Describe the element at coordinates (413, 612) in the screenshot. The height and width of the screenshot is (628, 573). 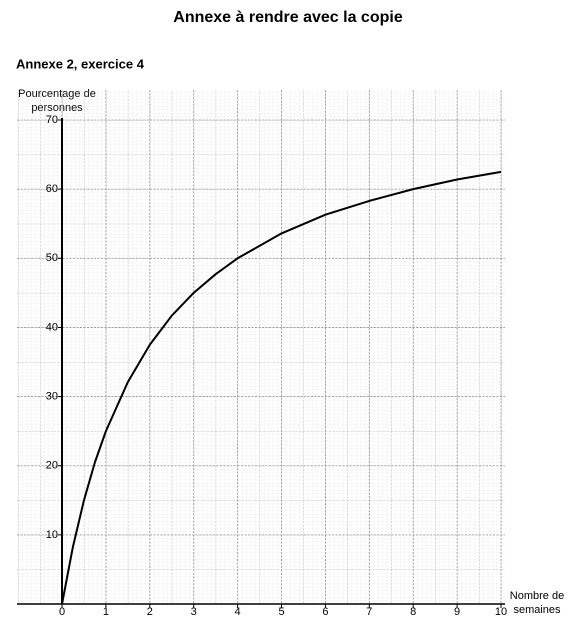
I see `x-tick-label: 8` at that location.